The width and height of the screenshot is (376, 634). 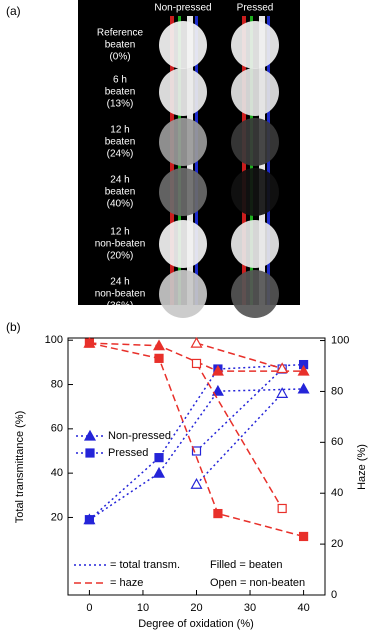 What do you see at coordinates (120, 80) in the screenshot?
I see `row-label: 6 h` at bounding box center [120, 80].